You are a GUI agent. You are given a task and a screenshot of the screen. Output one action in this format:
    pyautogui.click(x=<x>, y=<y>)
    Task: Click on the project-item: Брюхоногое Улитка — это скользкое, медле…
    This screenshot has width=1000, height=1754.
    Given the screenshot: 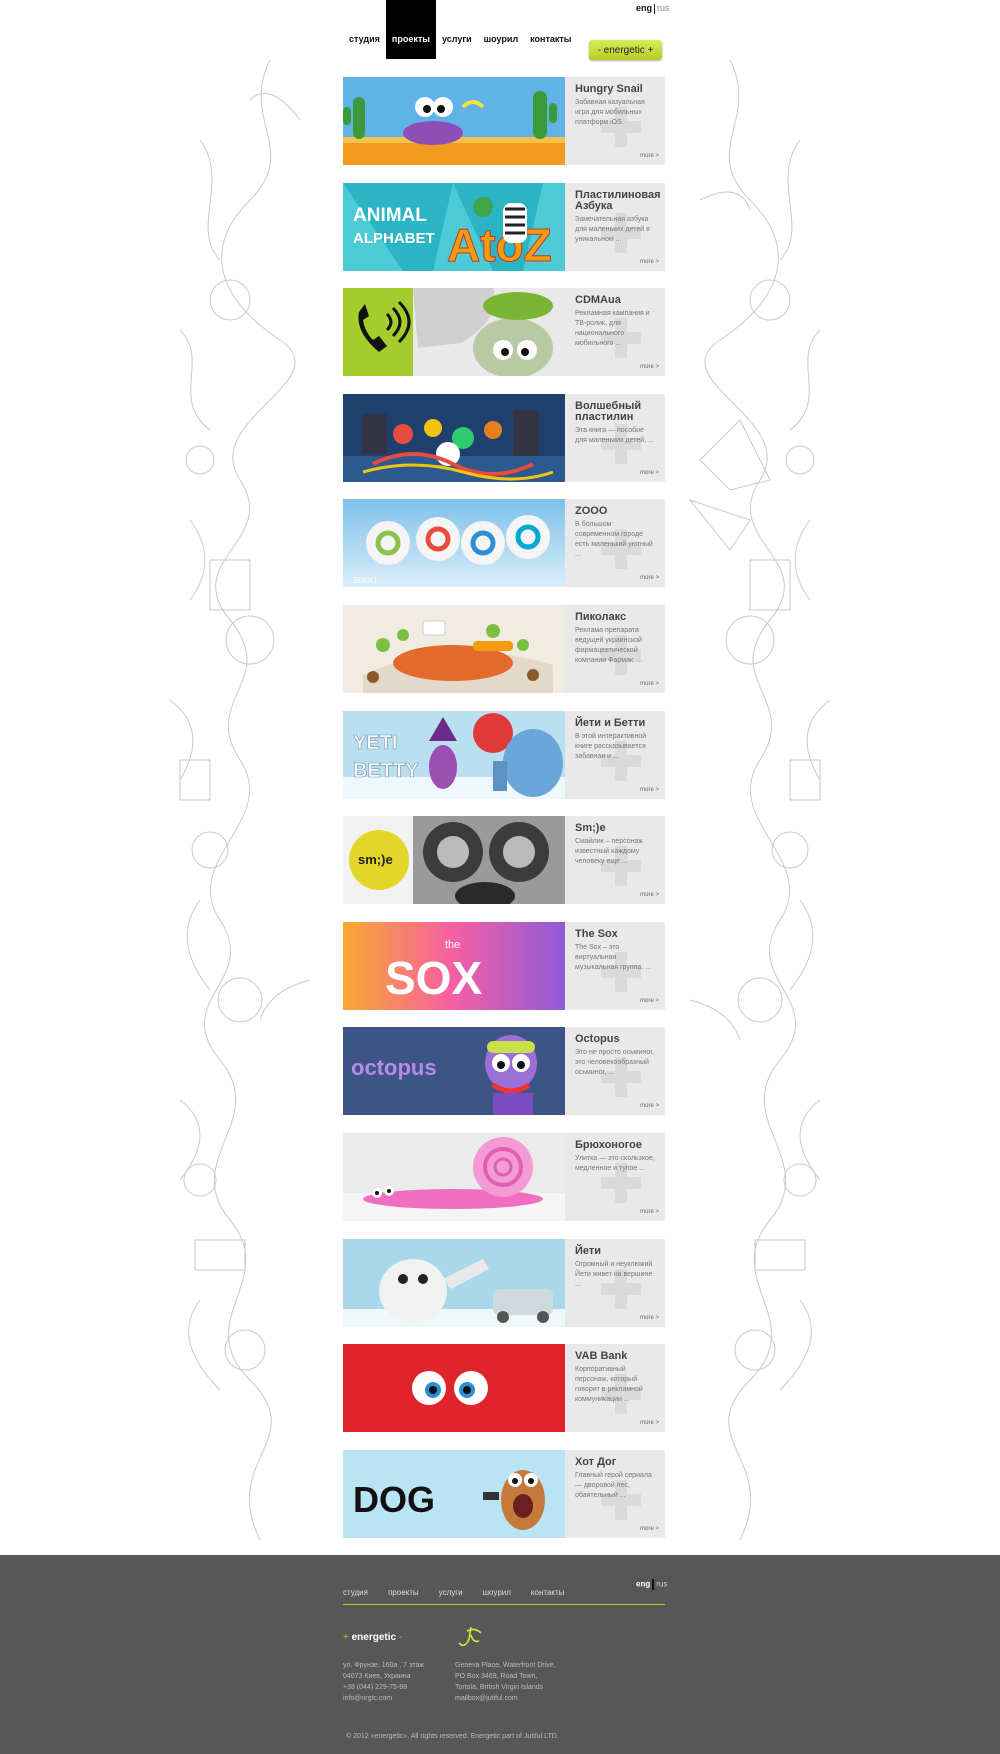 What is the action you would take?
    pyautogui.click(x=504, y=1176)
    